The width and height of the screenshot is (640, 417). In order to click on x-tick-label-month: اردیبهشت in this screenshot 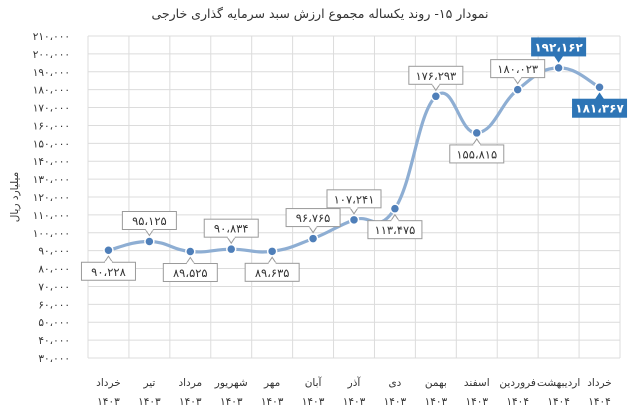, I will do `click(558, 383)`.